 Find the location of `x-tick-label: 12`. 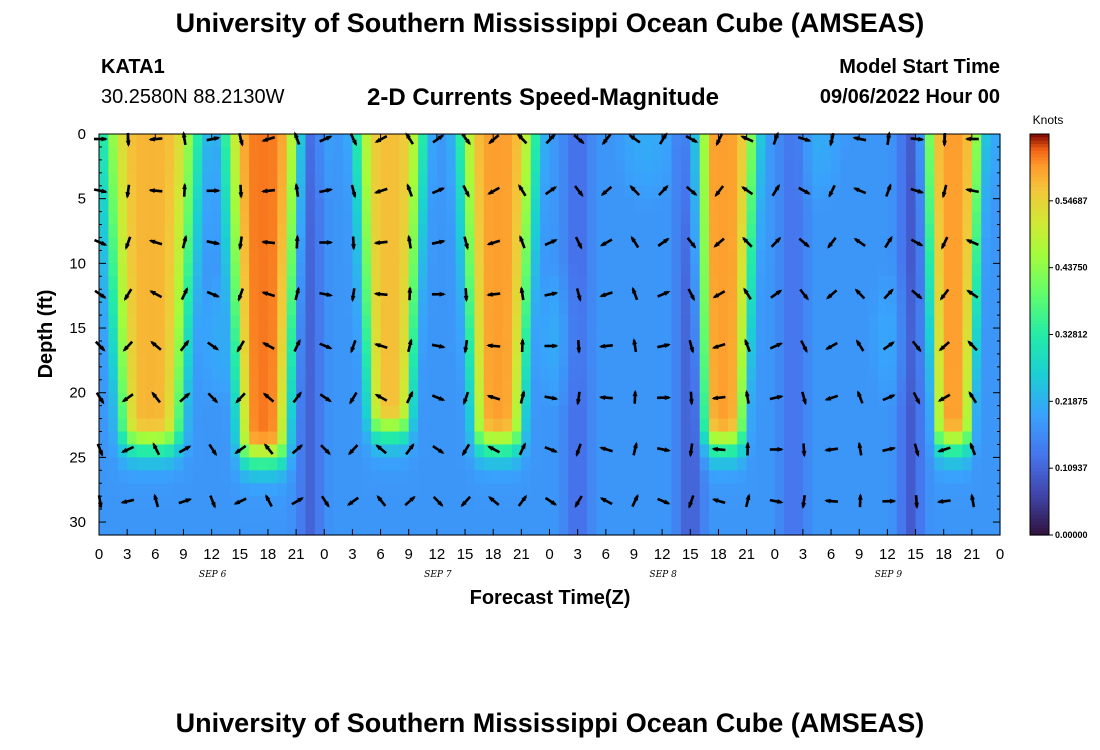

x-tick-label: 12 is located at coordinates (662, 554).